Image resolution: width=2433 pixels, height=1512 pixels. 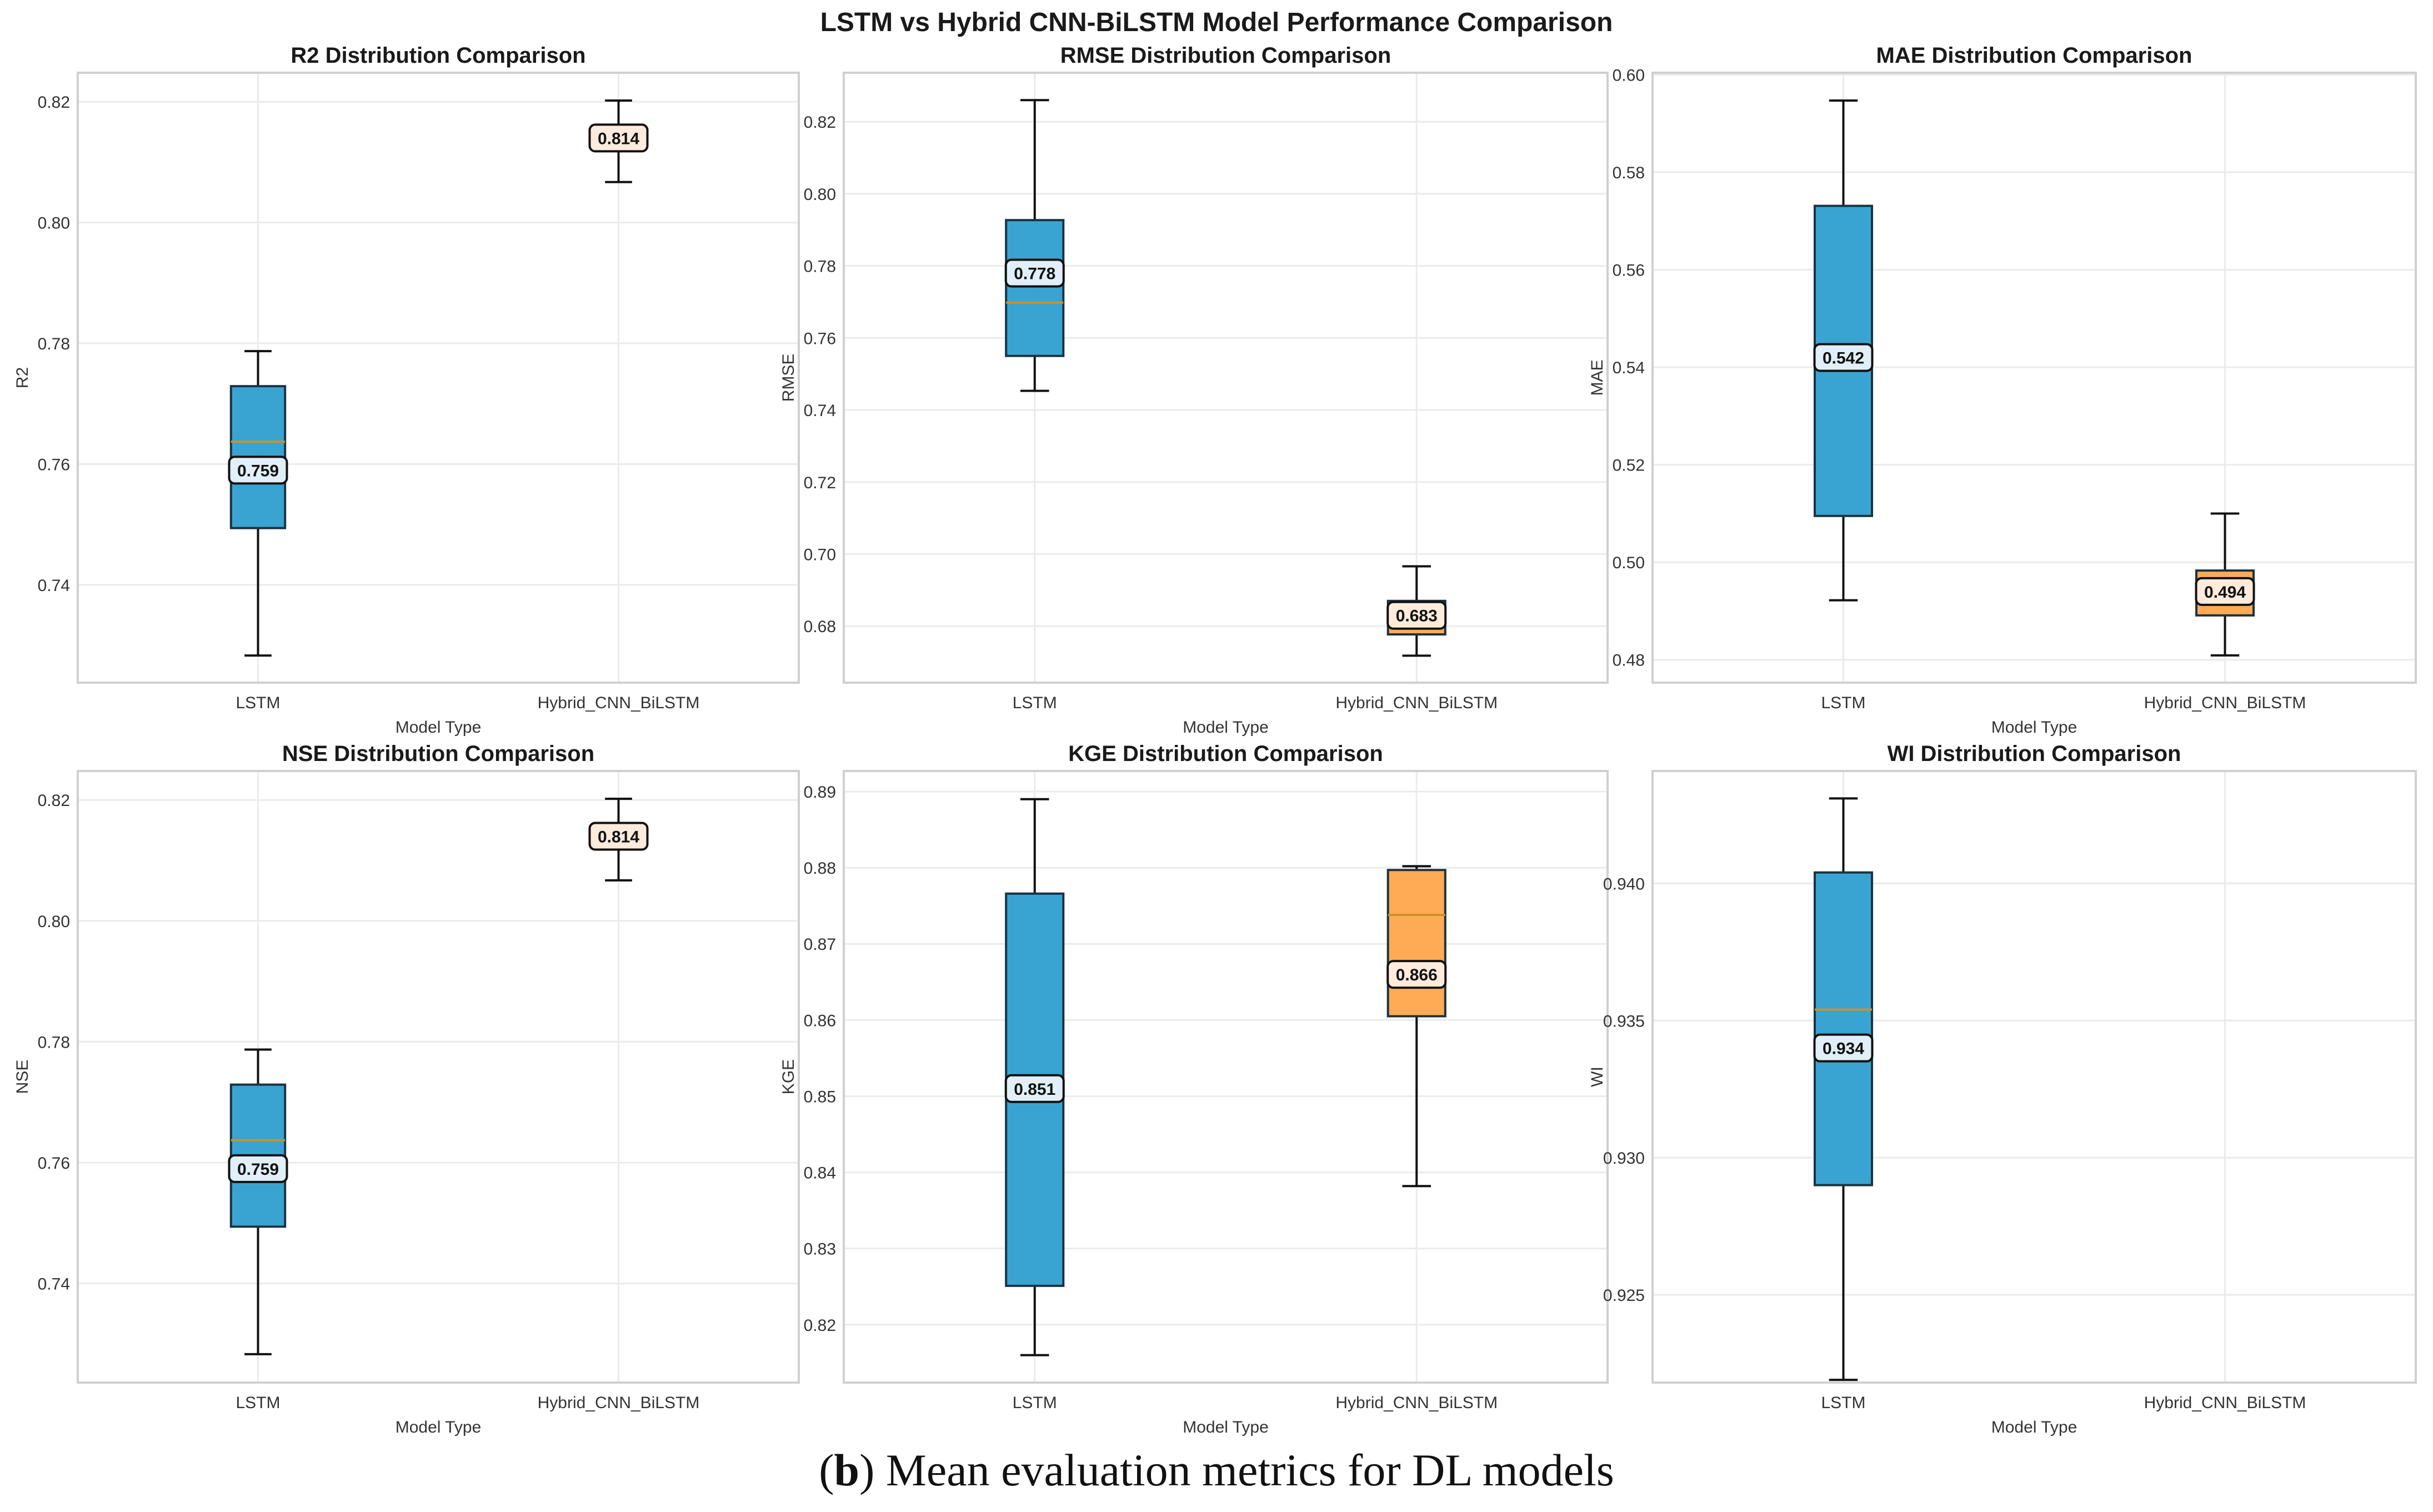 What do you see at coordinates (1843, 358) in the screenshot?
I see `mean-label: 0.542` at bounding box center [1843, 358].